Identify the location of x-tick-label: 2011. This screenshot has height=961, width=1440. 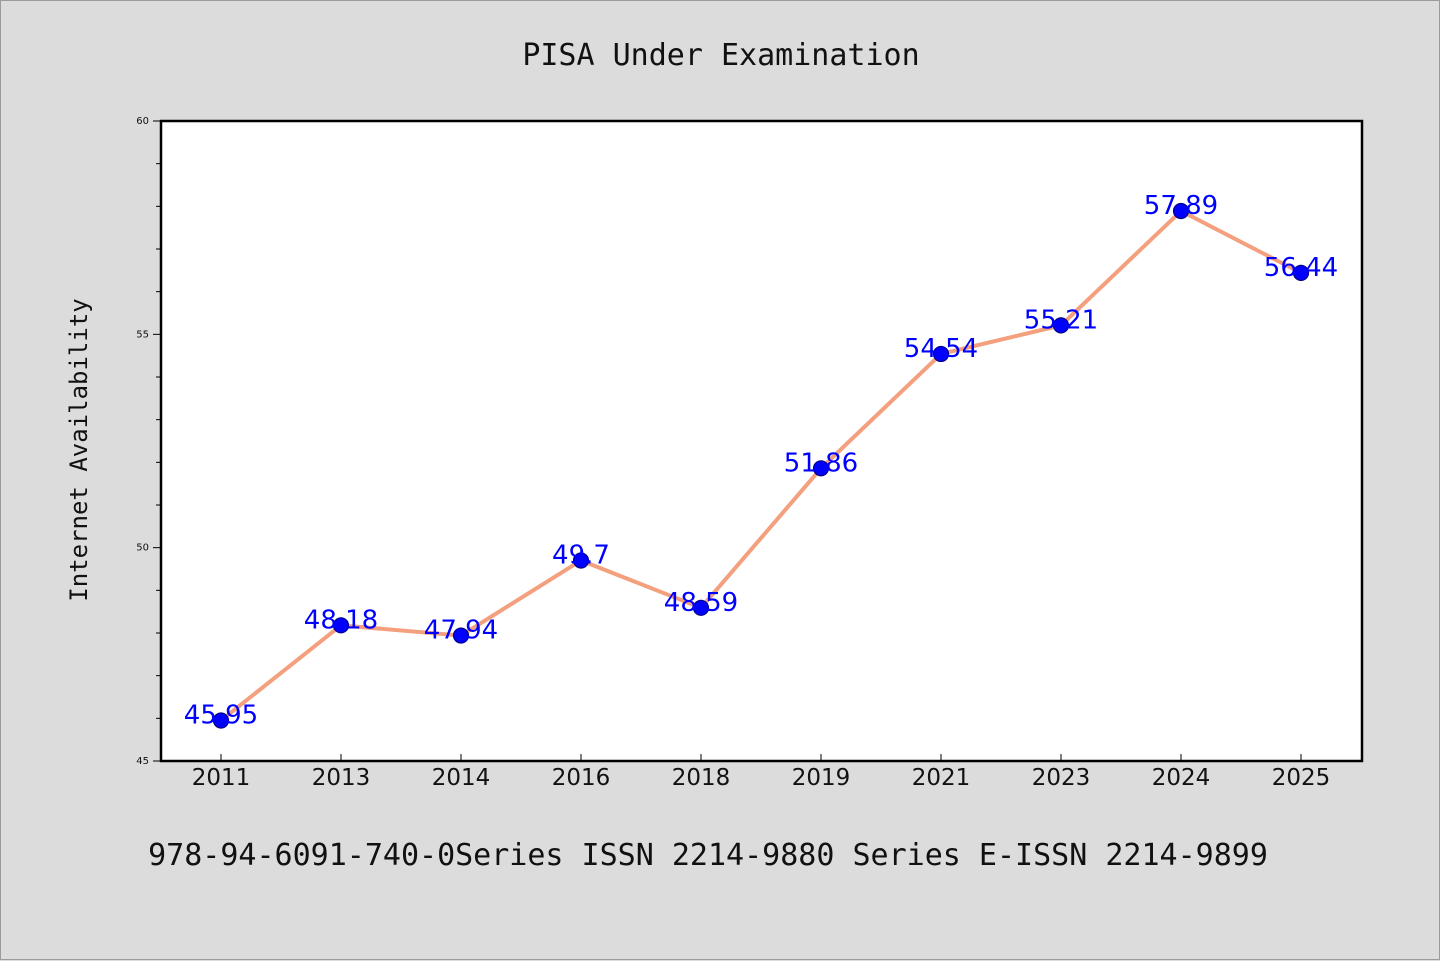
(221, 778).